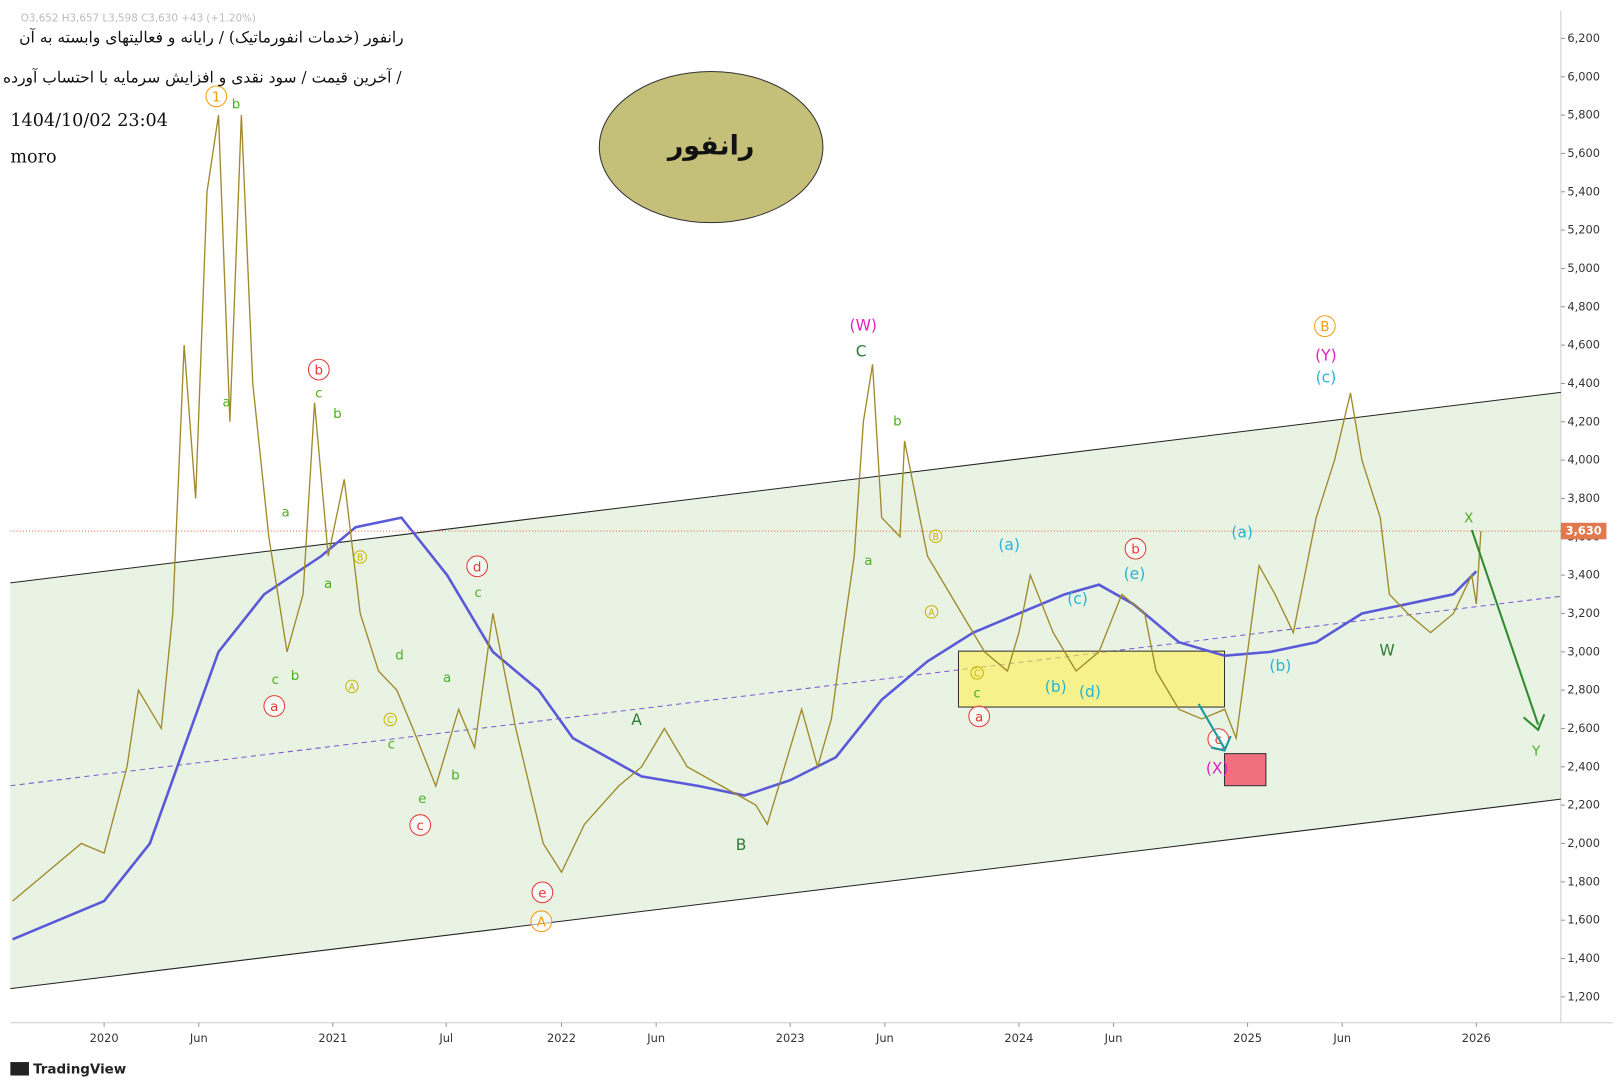 The image size is (1623, 1087). Describe the element at coordinates (1583, 153) in the screenshot. I see `y-tick-label: 5,600` at that location.